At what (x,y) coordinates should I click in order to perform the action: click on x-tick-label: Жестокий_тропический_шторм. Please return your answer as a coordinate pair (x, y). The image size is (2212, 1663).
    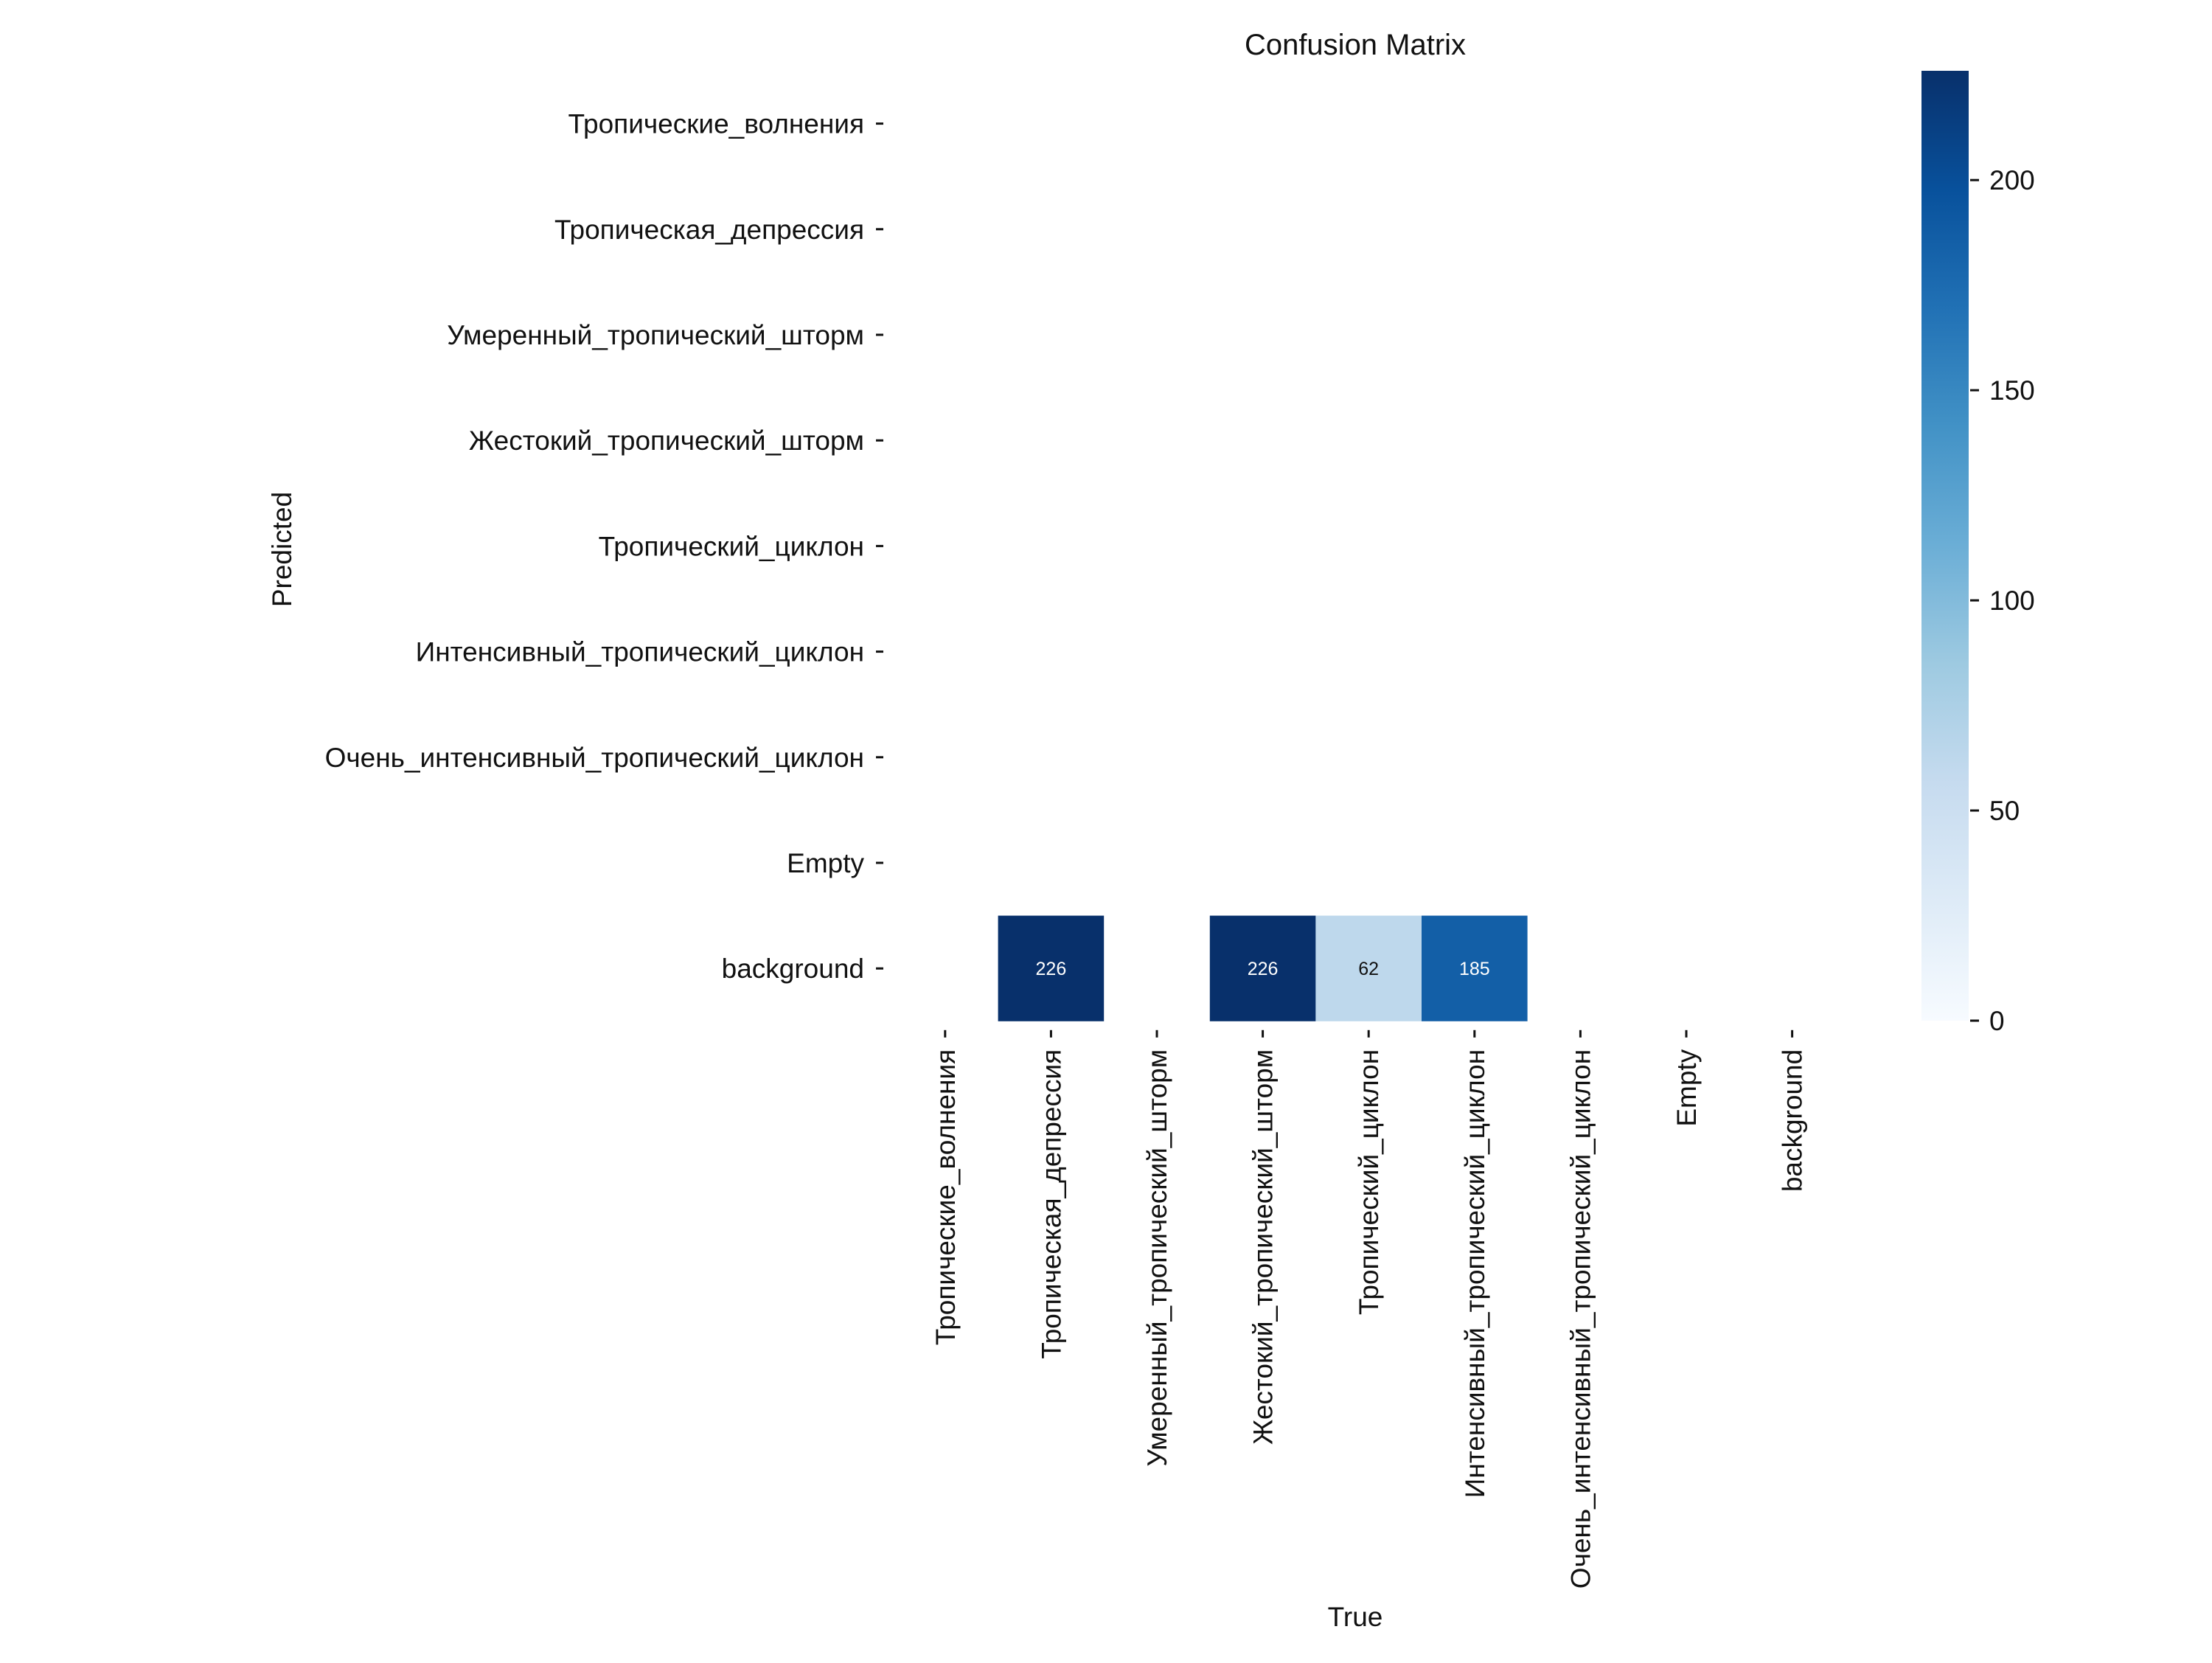
    Looking at the image, I should click on (1263, 1247).